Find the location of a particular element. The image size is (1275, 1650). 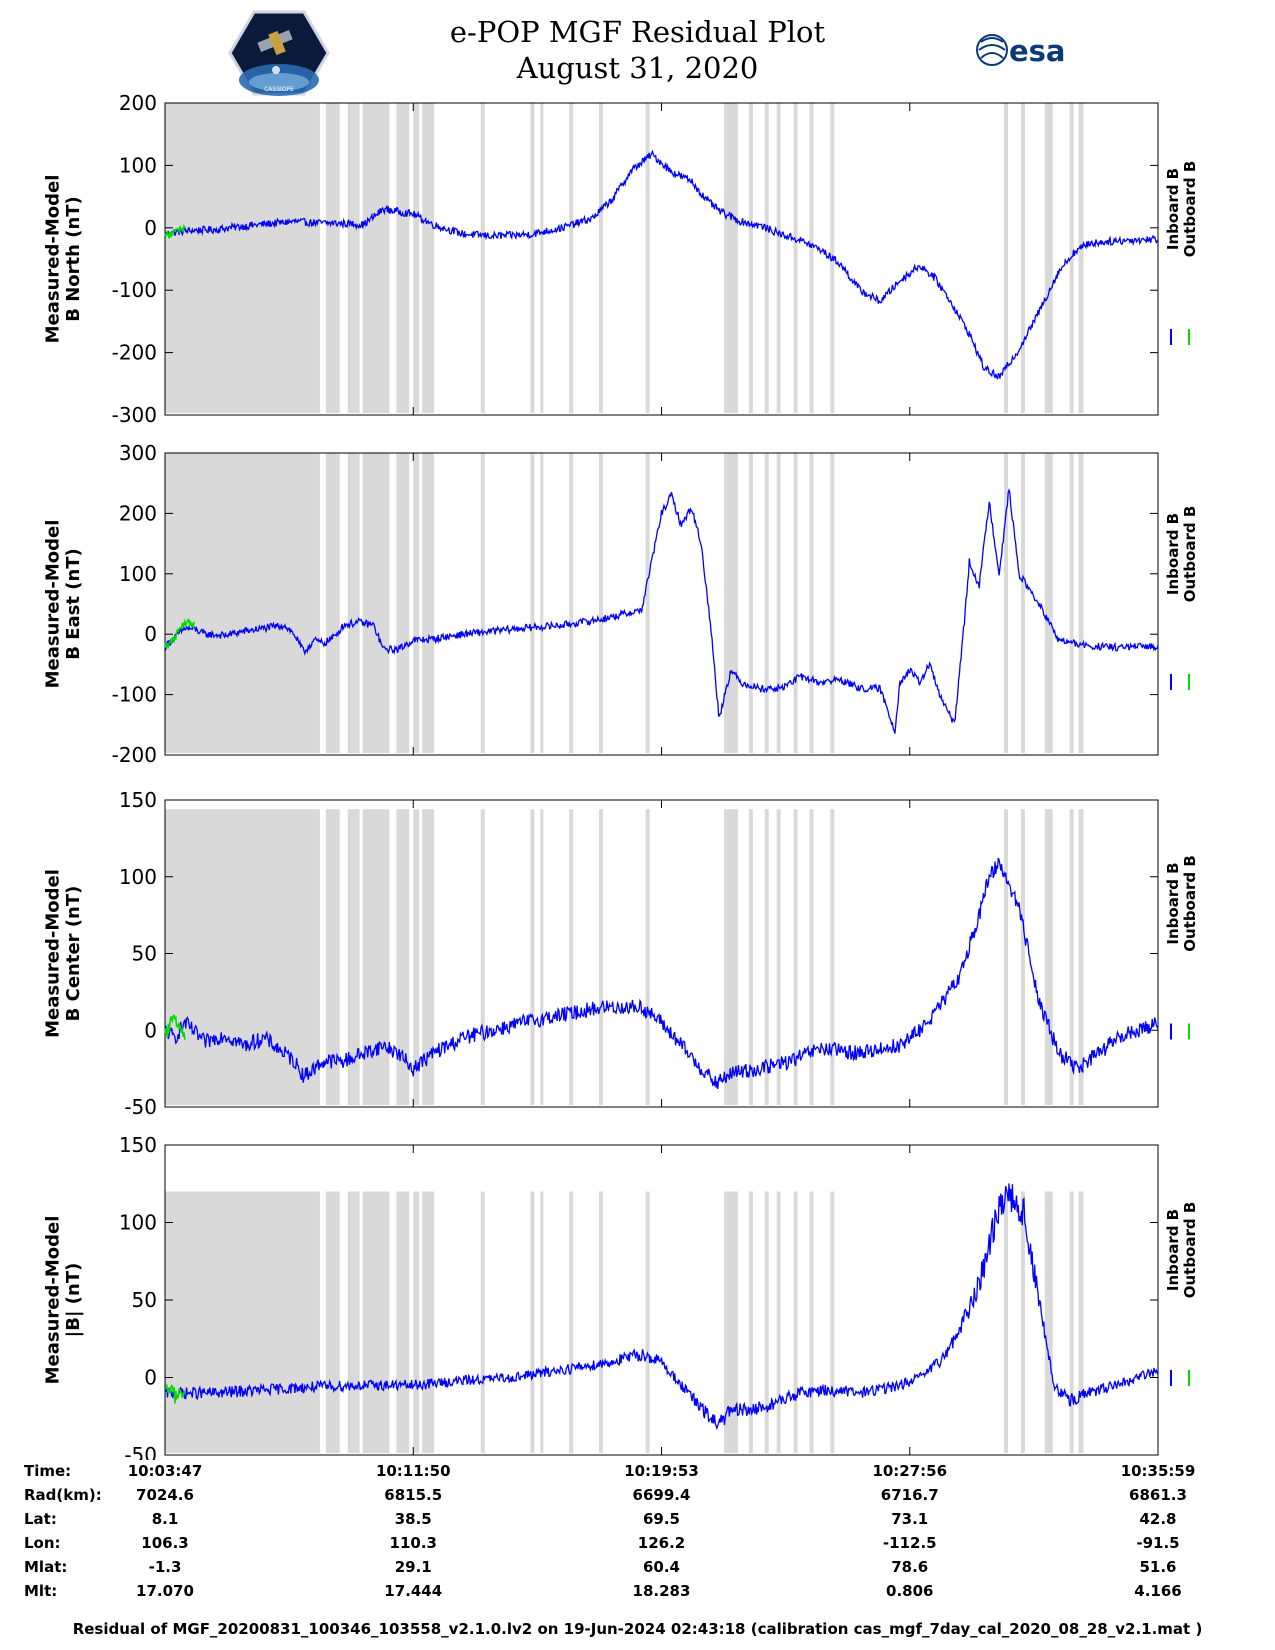

y-axis-label: Measured-ModelB North (nT) is located at coordinates (63, 259).